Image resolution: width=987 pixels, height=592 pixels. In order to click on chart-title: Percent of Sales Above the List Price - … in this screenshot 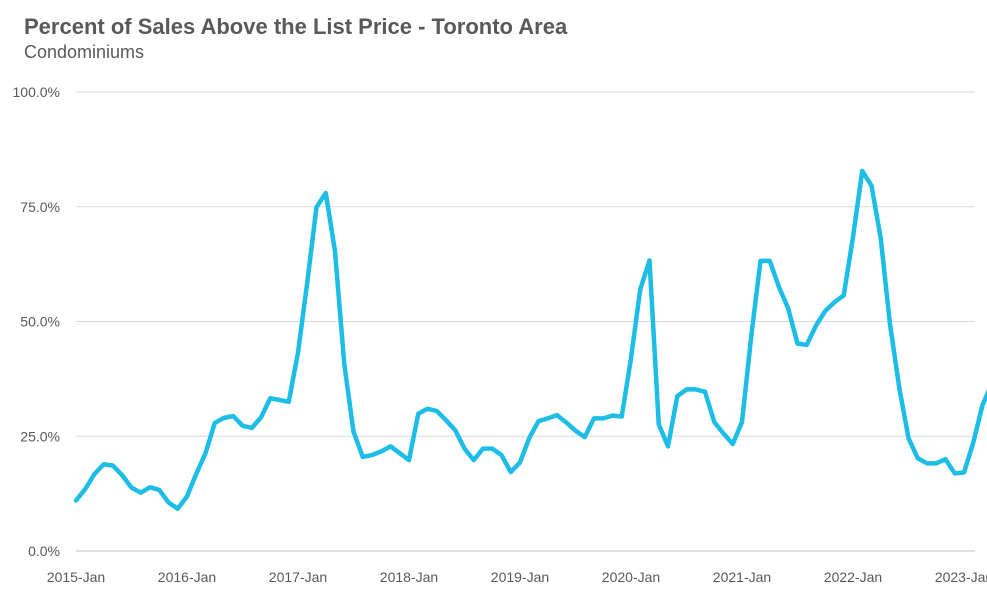, I will do `click(296, 26)`.